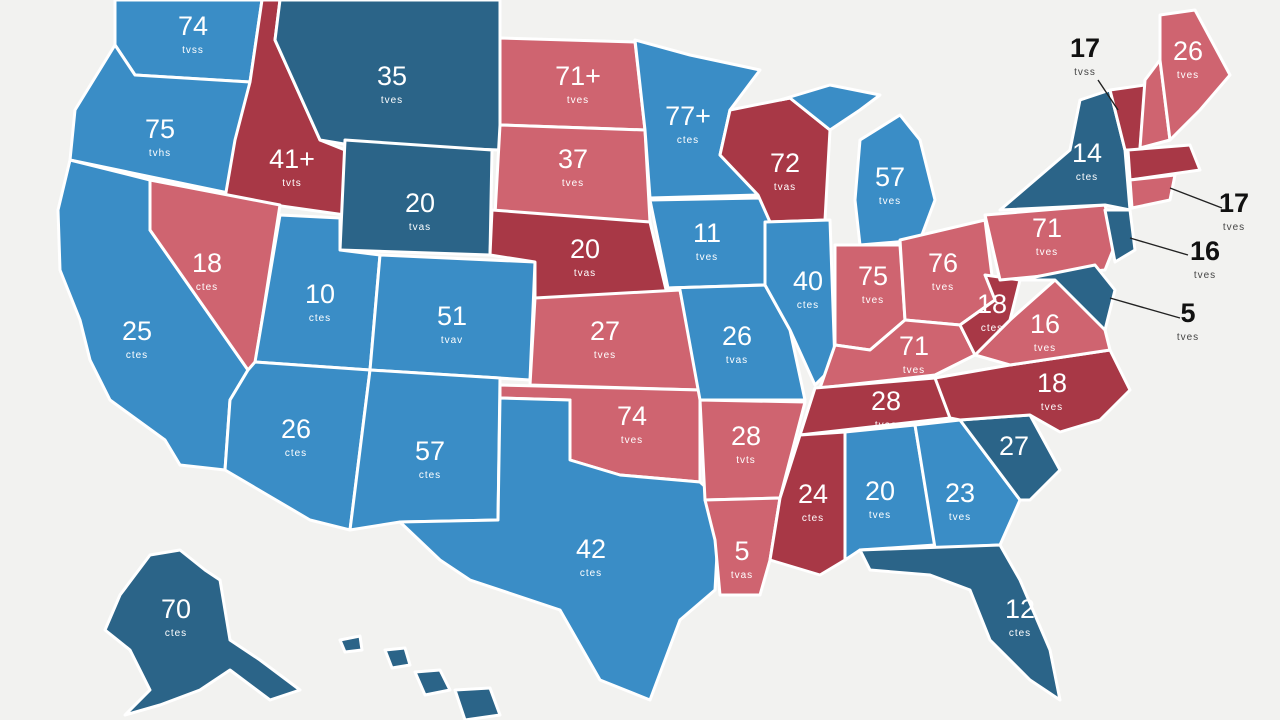  I want to click on state-alaska, so click(202, 632).